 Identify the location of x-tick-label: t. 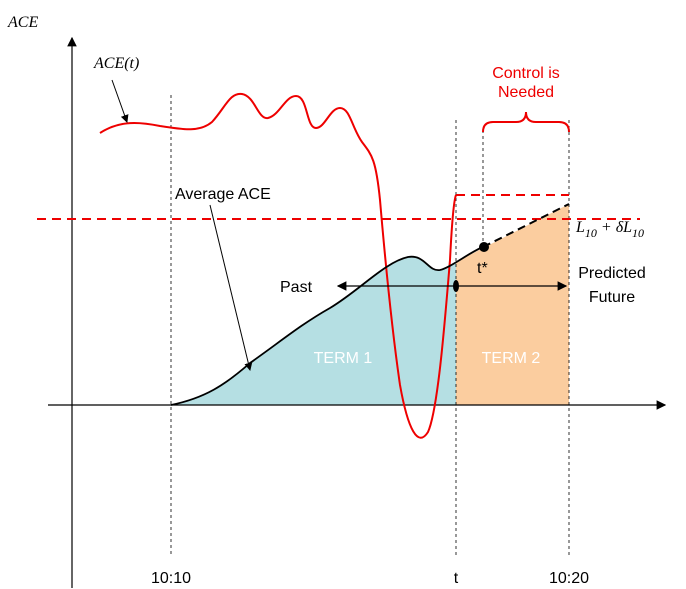
(456, 578).